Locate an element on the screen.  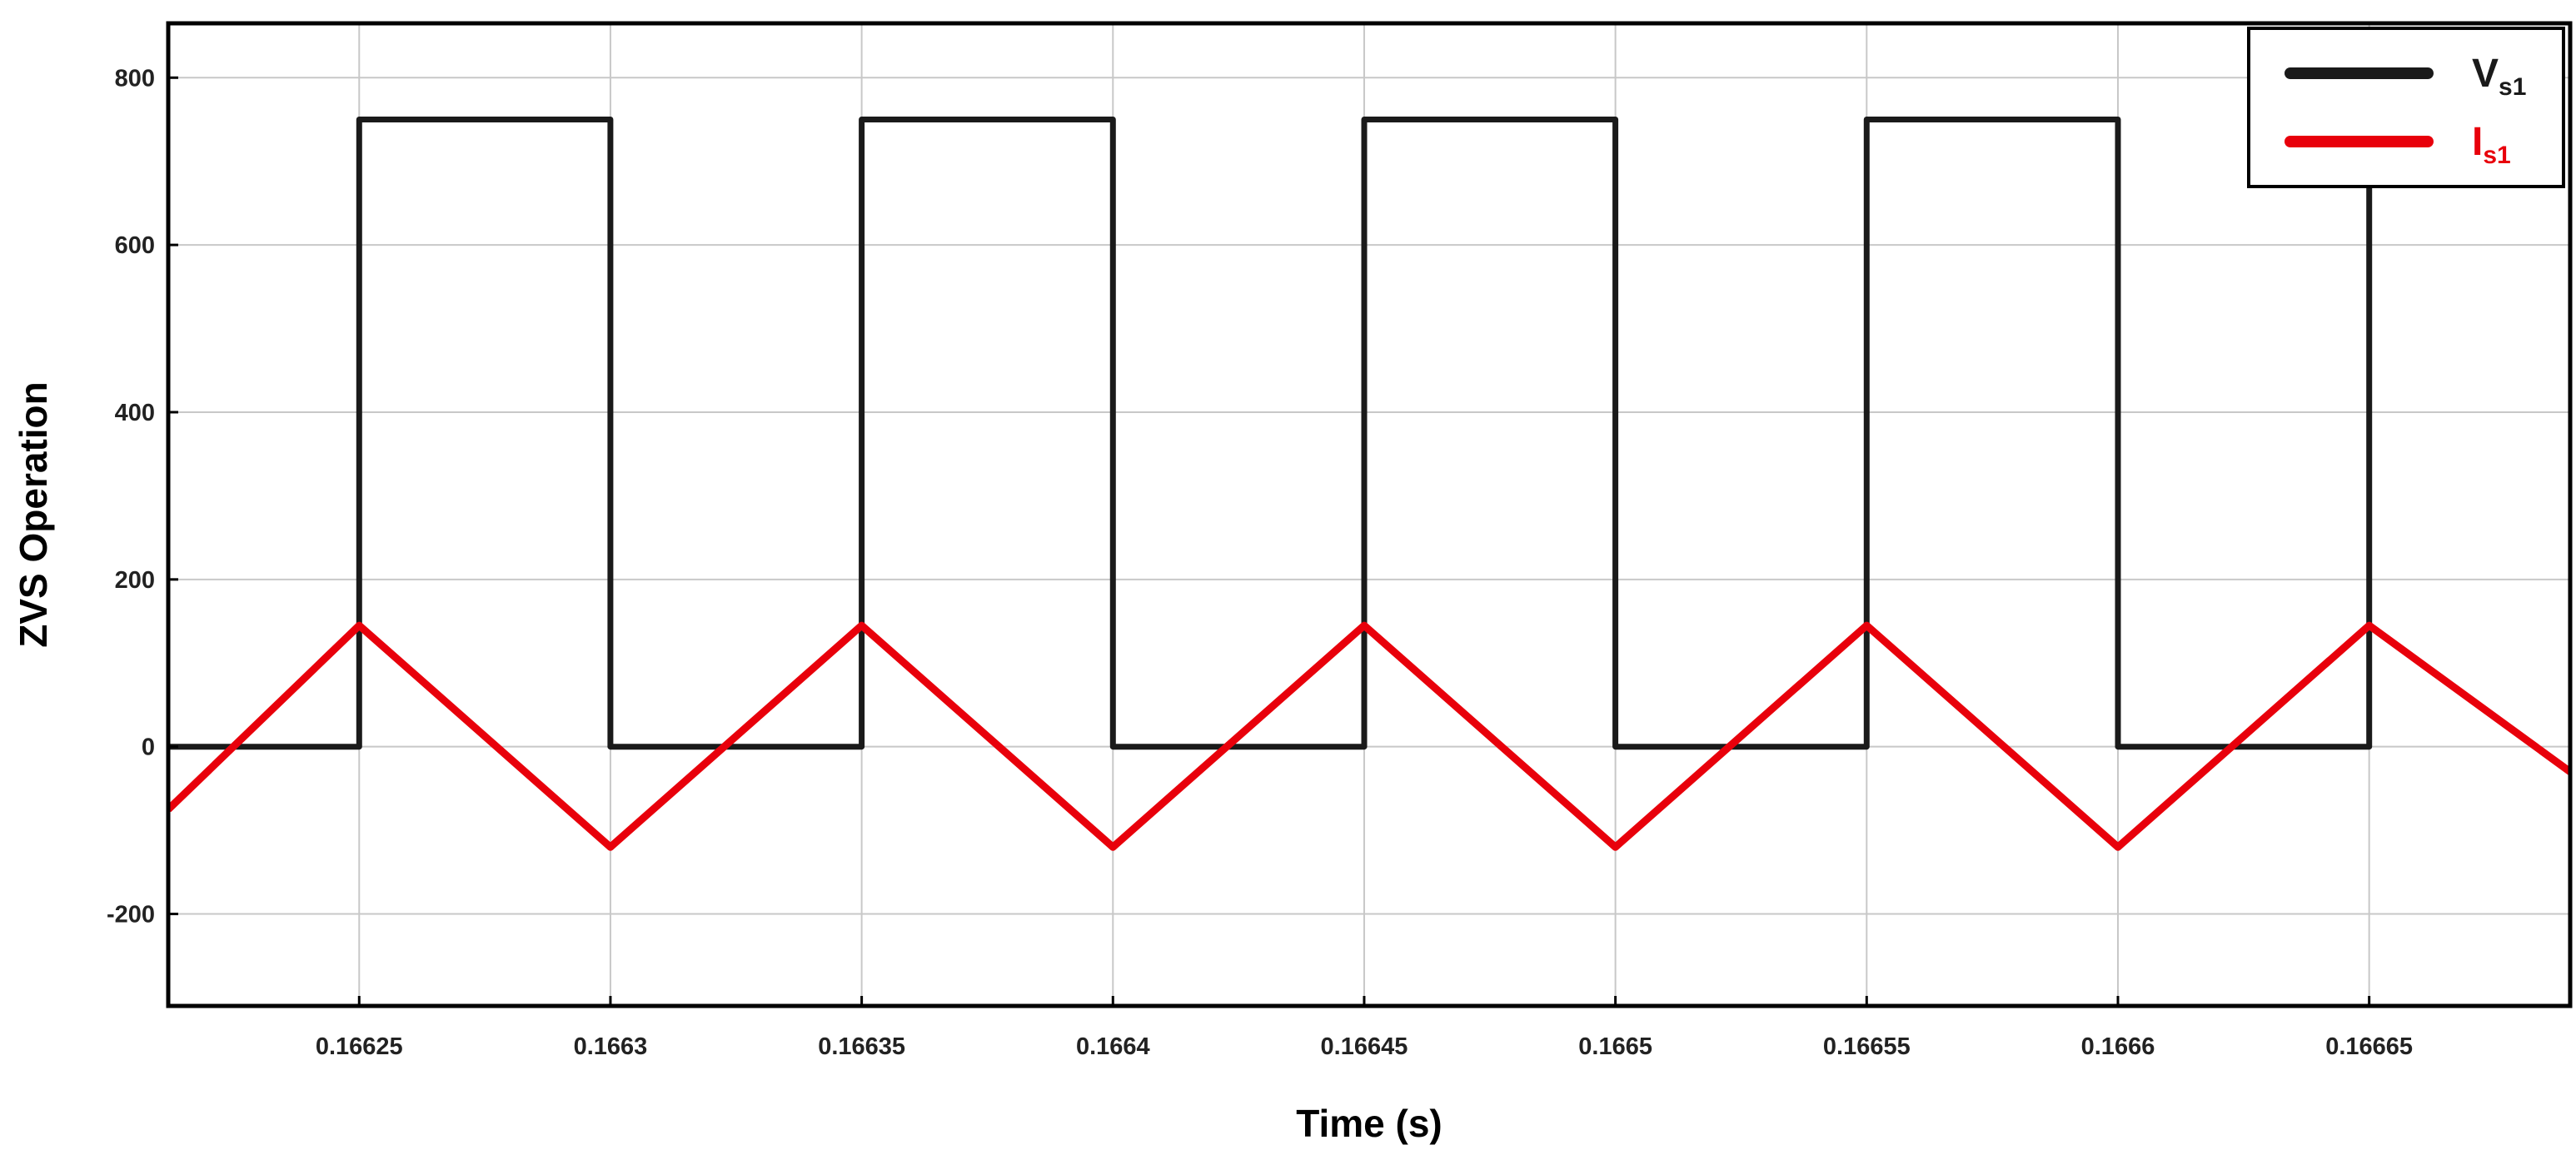
legend-label: Is1 is located at coordinates (2492, 144).